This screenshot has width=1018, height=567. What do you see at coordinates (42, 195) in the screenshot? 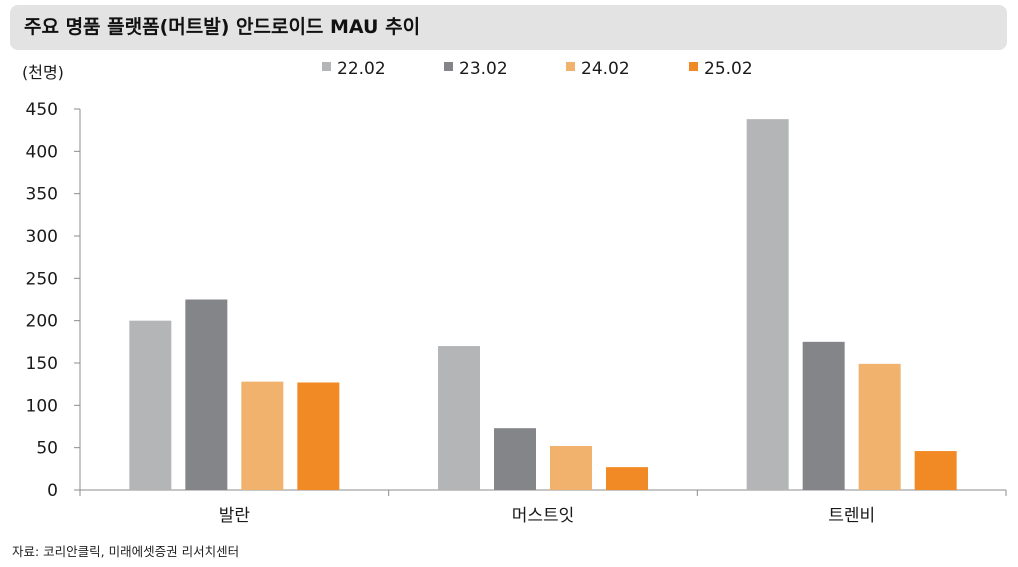
I see `y-tick-label-350: 350` at bounding box center [42, 195].